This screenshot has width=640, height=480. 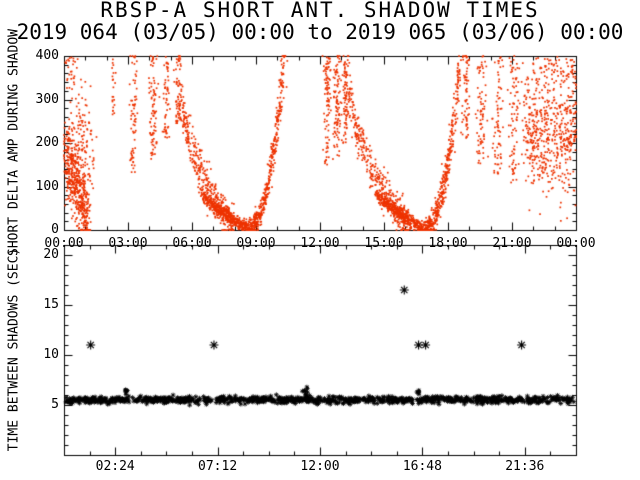 What do you see at coordinates (256, 243) in the screenshot?
I see `top-x-tick-label: 09:00` at bounding box center [256, 243].